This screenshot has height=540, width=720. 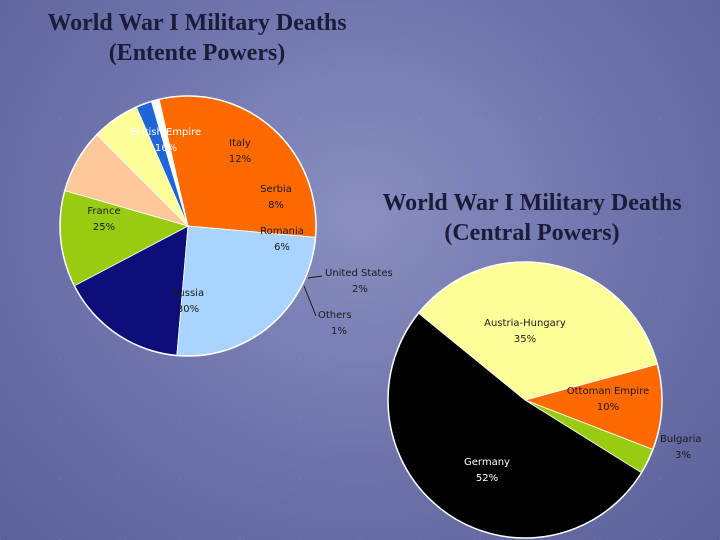 What do you see at coordinates (487, 478) in the screenshot?
I see `central-pct-germany: 52%` at bounding box center [487, 478].